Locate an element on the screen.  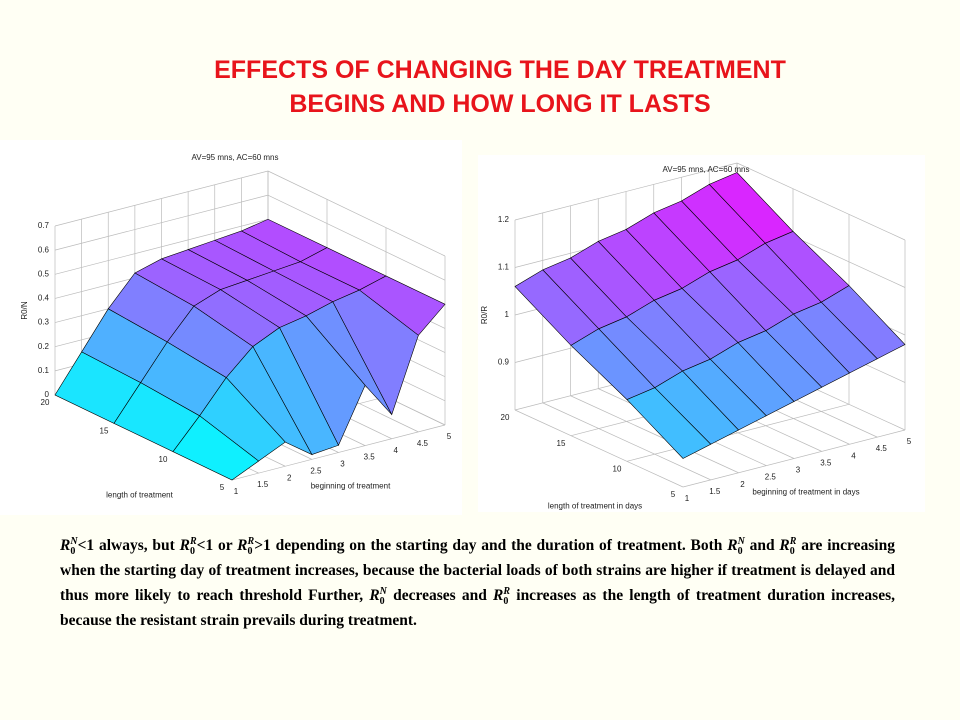
z-tick-label: 0.7 is located at coordinates (44, 225).